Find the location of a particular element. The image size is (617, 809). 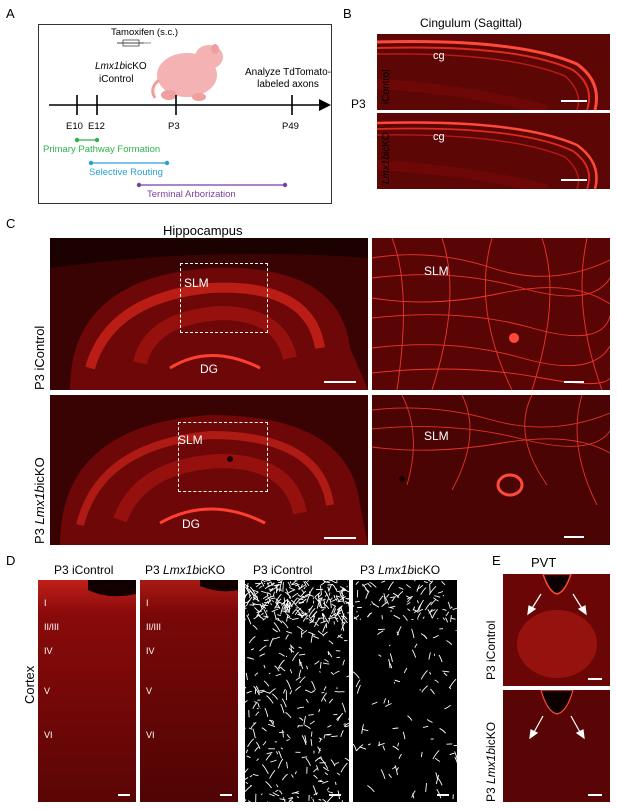

cortex-col3-title: P3 iControl is located at coordinates (283, 570).